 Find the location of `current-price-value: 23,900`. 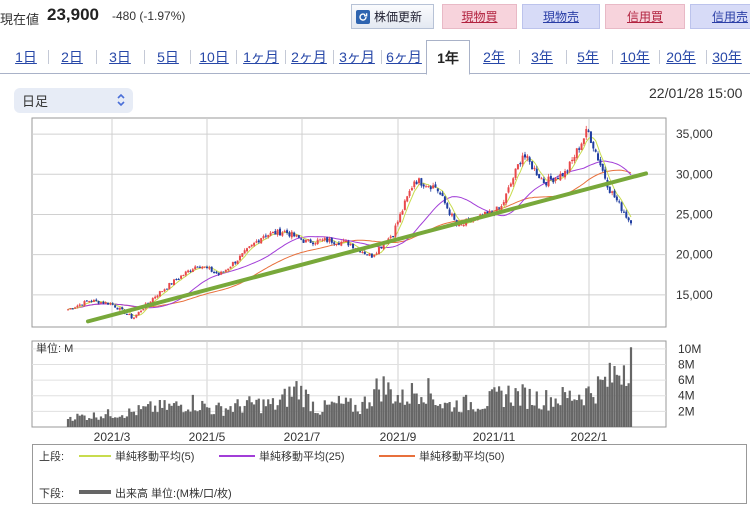

current-price-value: 23,900 is located at coordinates (73, 14).